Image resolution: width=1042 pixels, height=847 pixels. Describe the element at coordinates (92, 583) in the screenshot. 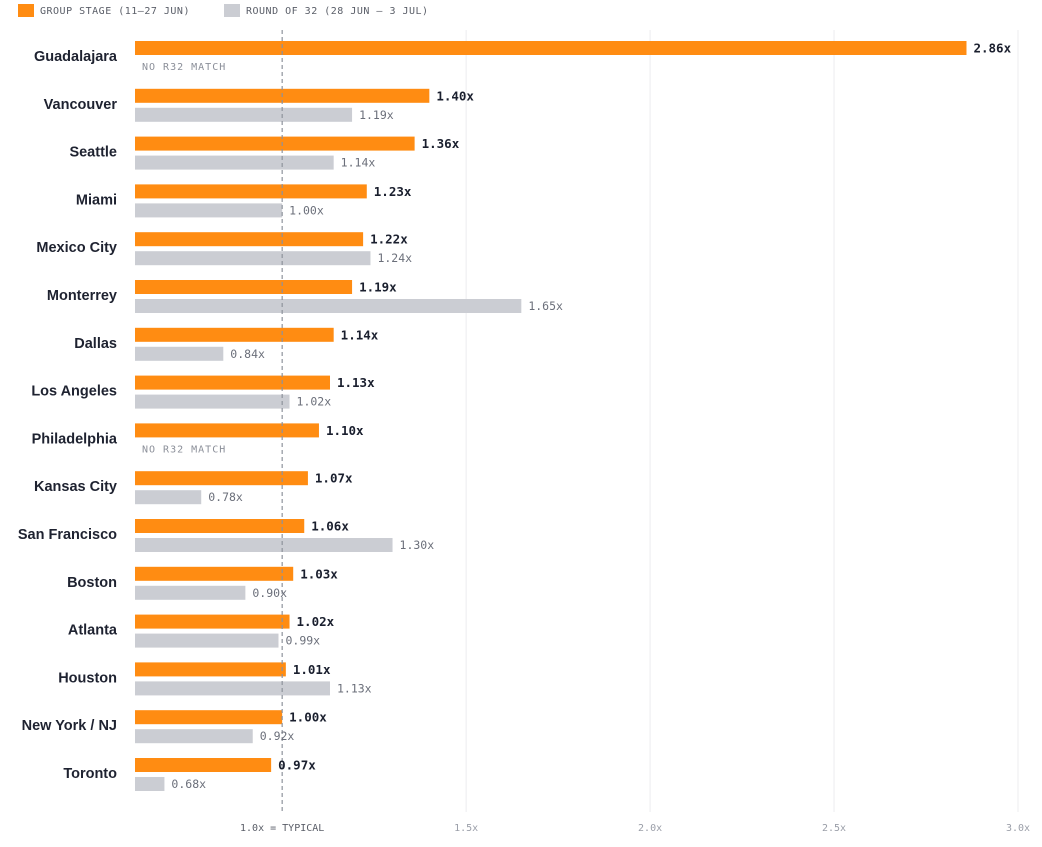

I see `city-label-boston: Boston` at that location.